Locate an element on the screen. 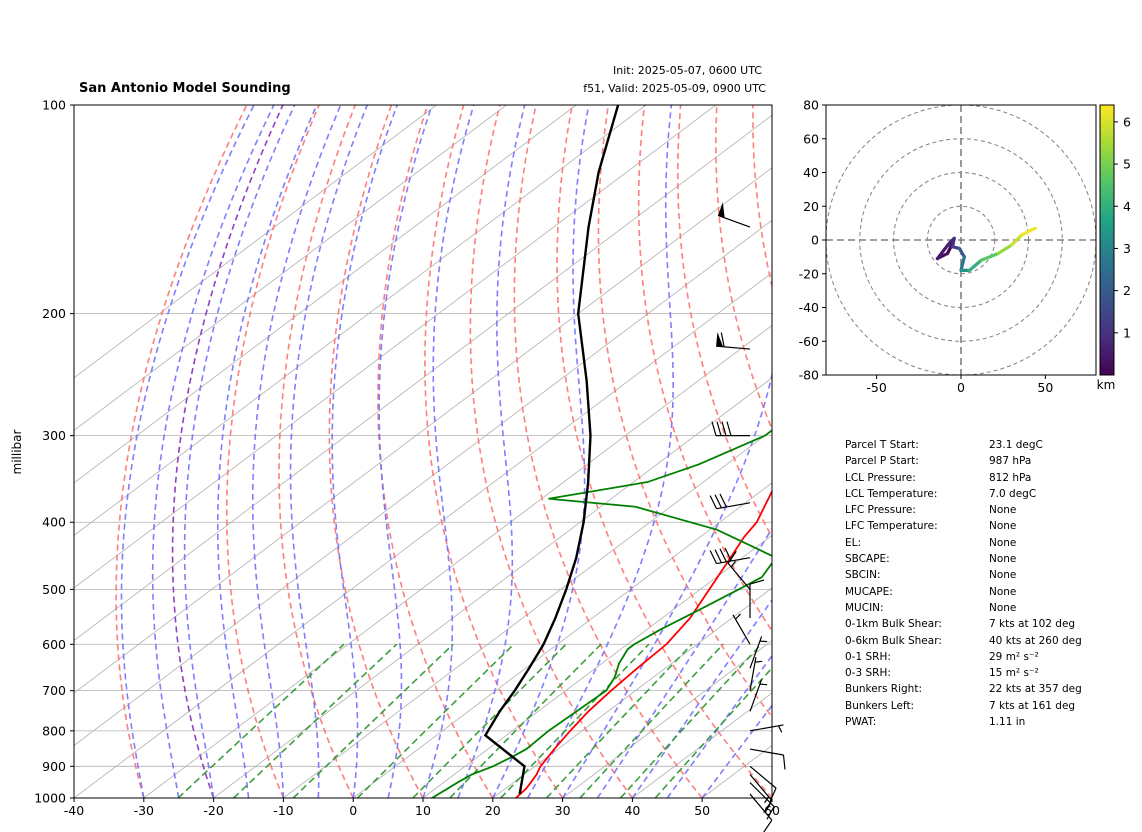 The width and height of the screenshot is (1142, 832). hodo-y-tick-label: 20 is located at coordinates (811, 206).